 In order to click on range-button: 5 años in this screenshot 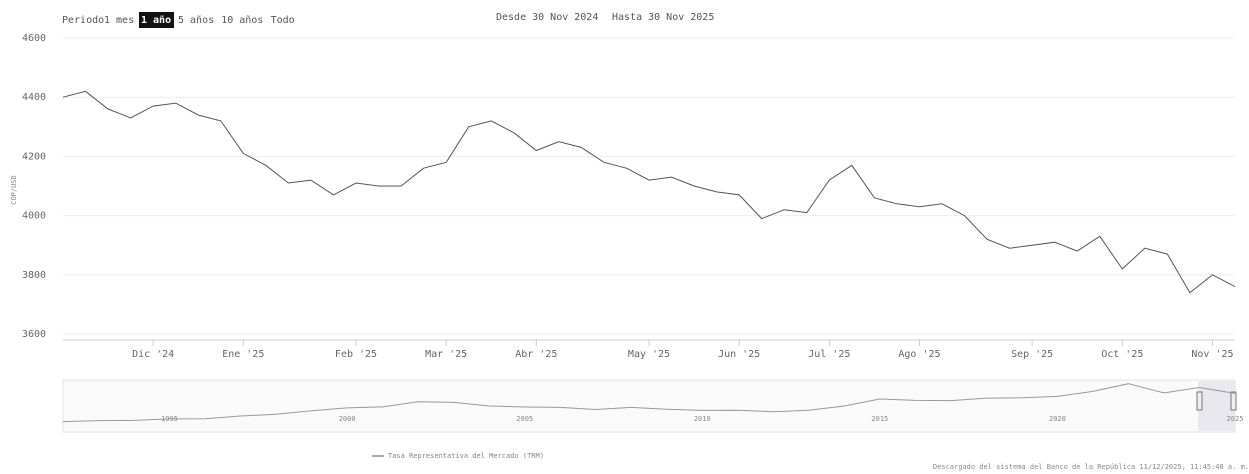, I will do `click(196, 20)`.